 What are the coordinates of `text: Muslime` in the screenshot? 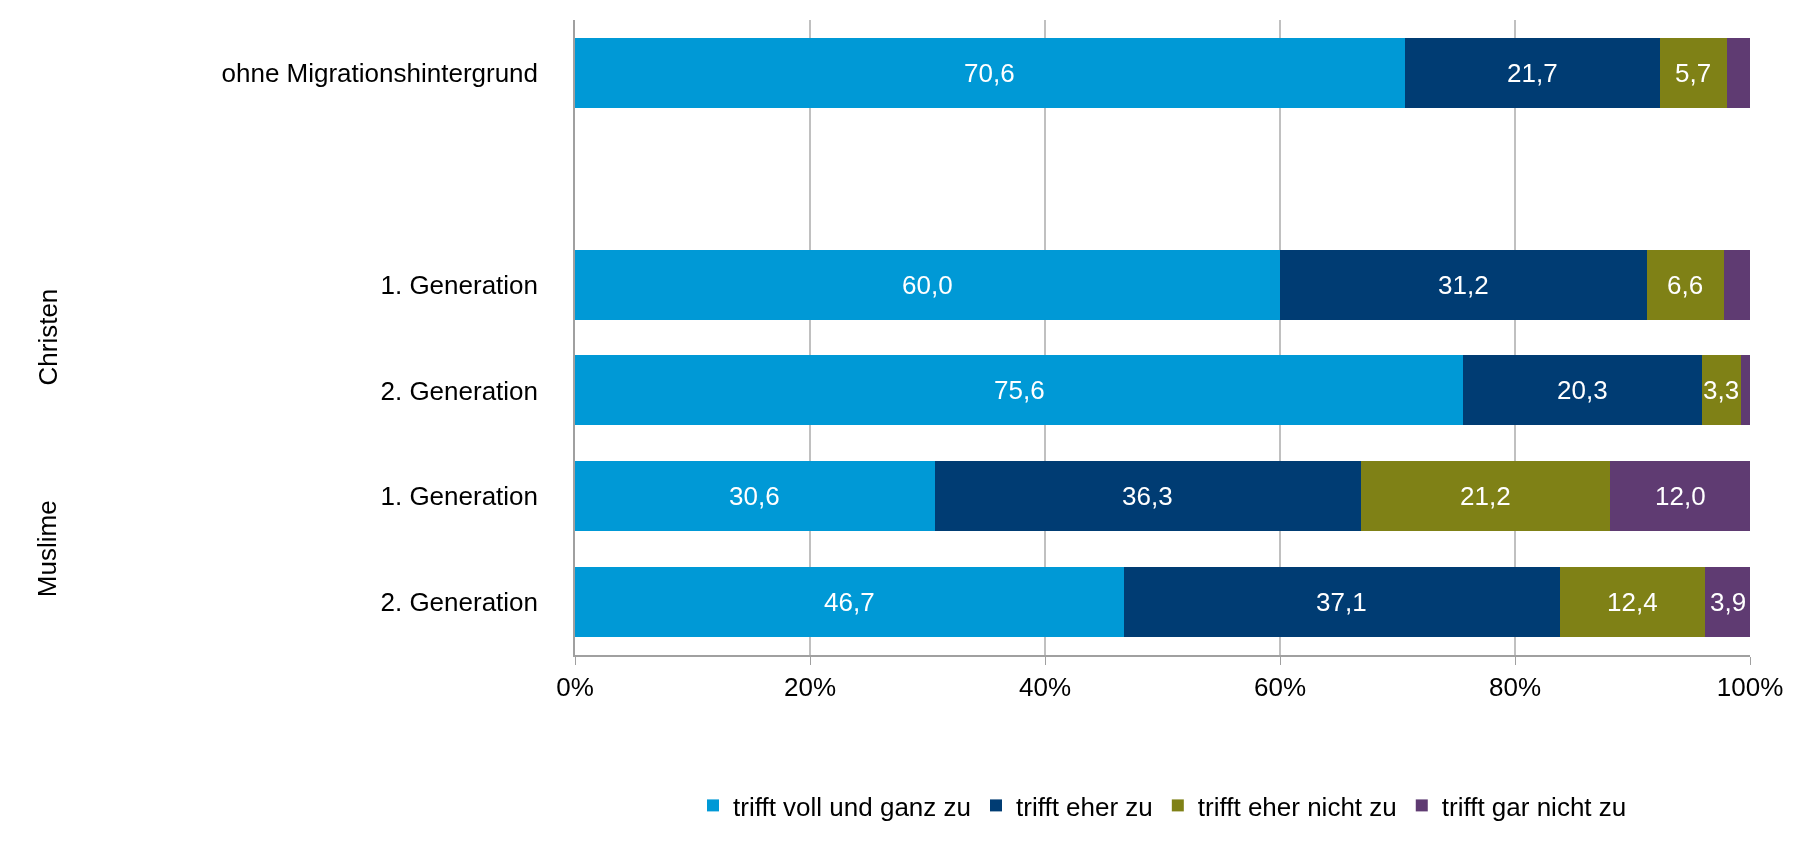 It's located at (46, 549).